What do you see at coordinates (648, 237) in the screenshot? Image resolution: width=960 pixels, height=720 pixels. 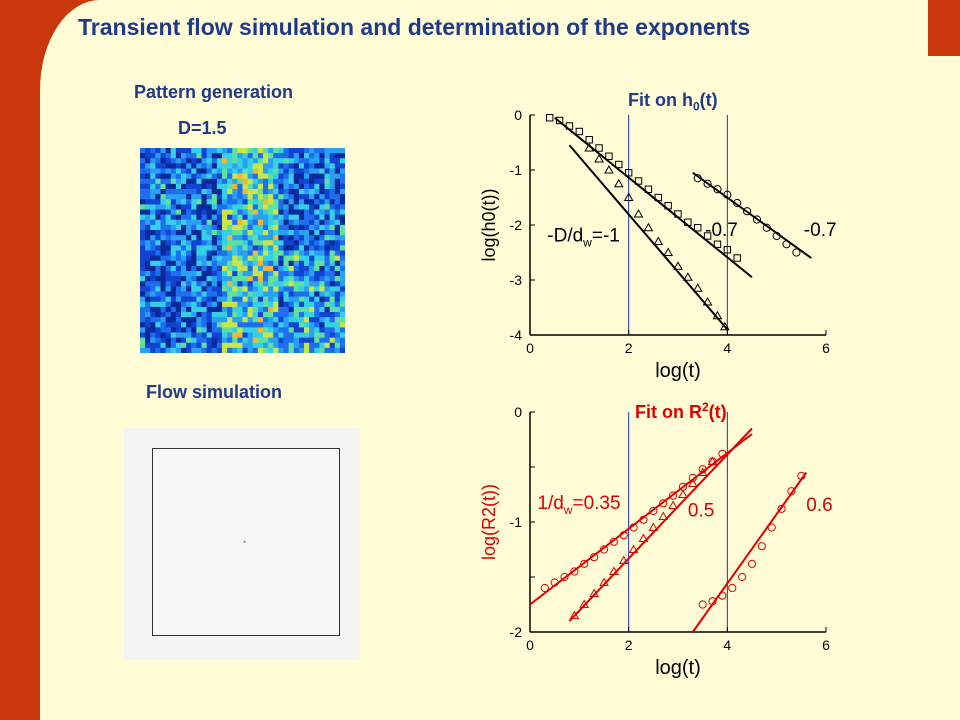 I see `fit-line` at bounding box center [648, 237].